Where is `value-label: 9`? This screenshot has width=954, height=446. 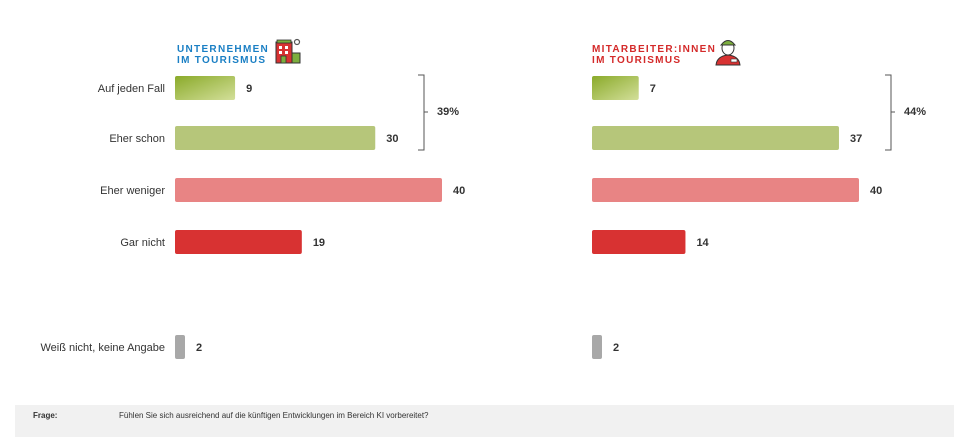
value-label: 9 is located at coordinates (249, 89).